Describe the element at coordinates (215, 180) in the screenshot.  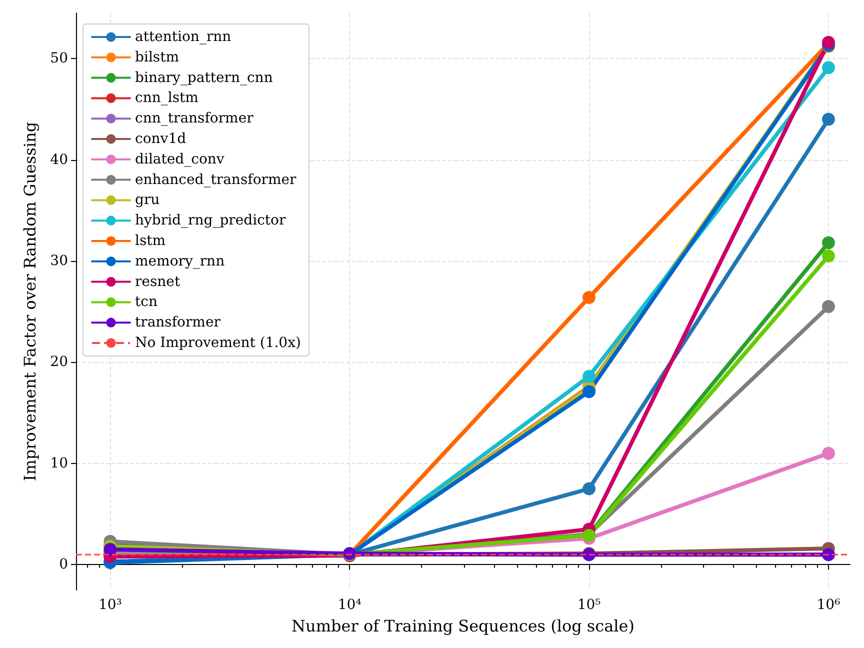
I see `legend-label: enhanced_transformer` at that location.